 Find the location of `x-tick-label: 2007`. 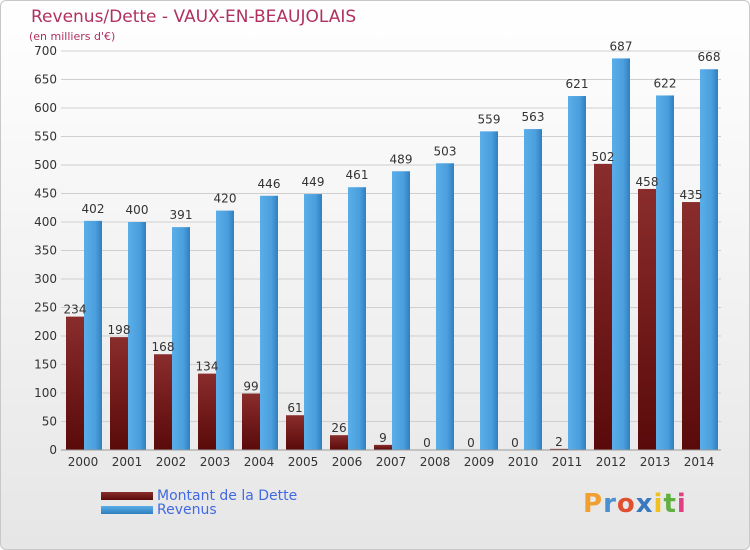

x-tick-label: 2007 is located at coordinates (391, 462).